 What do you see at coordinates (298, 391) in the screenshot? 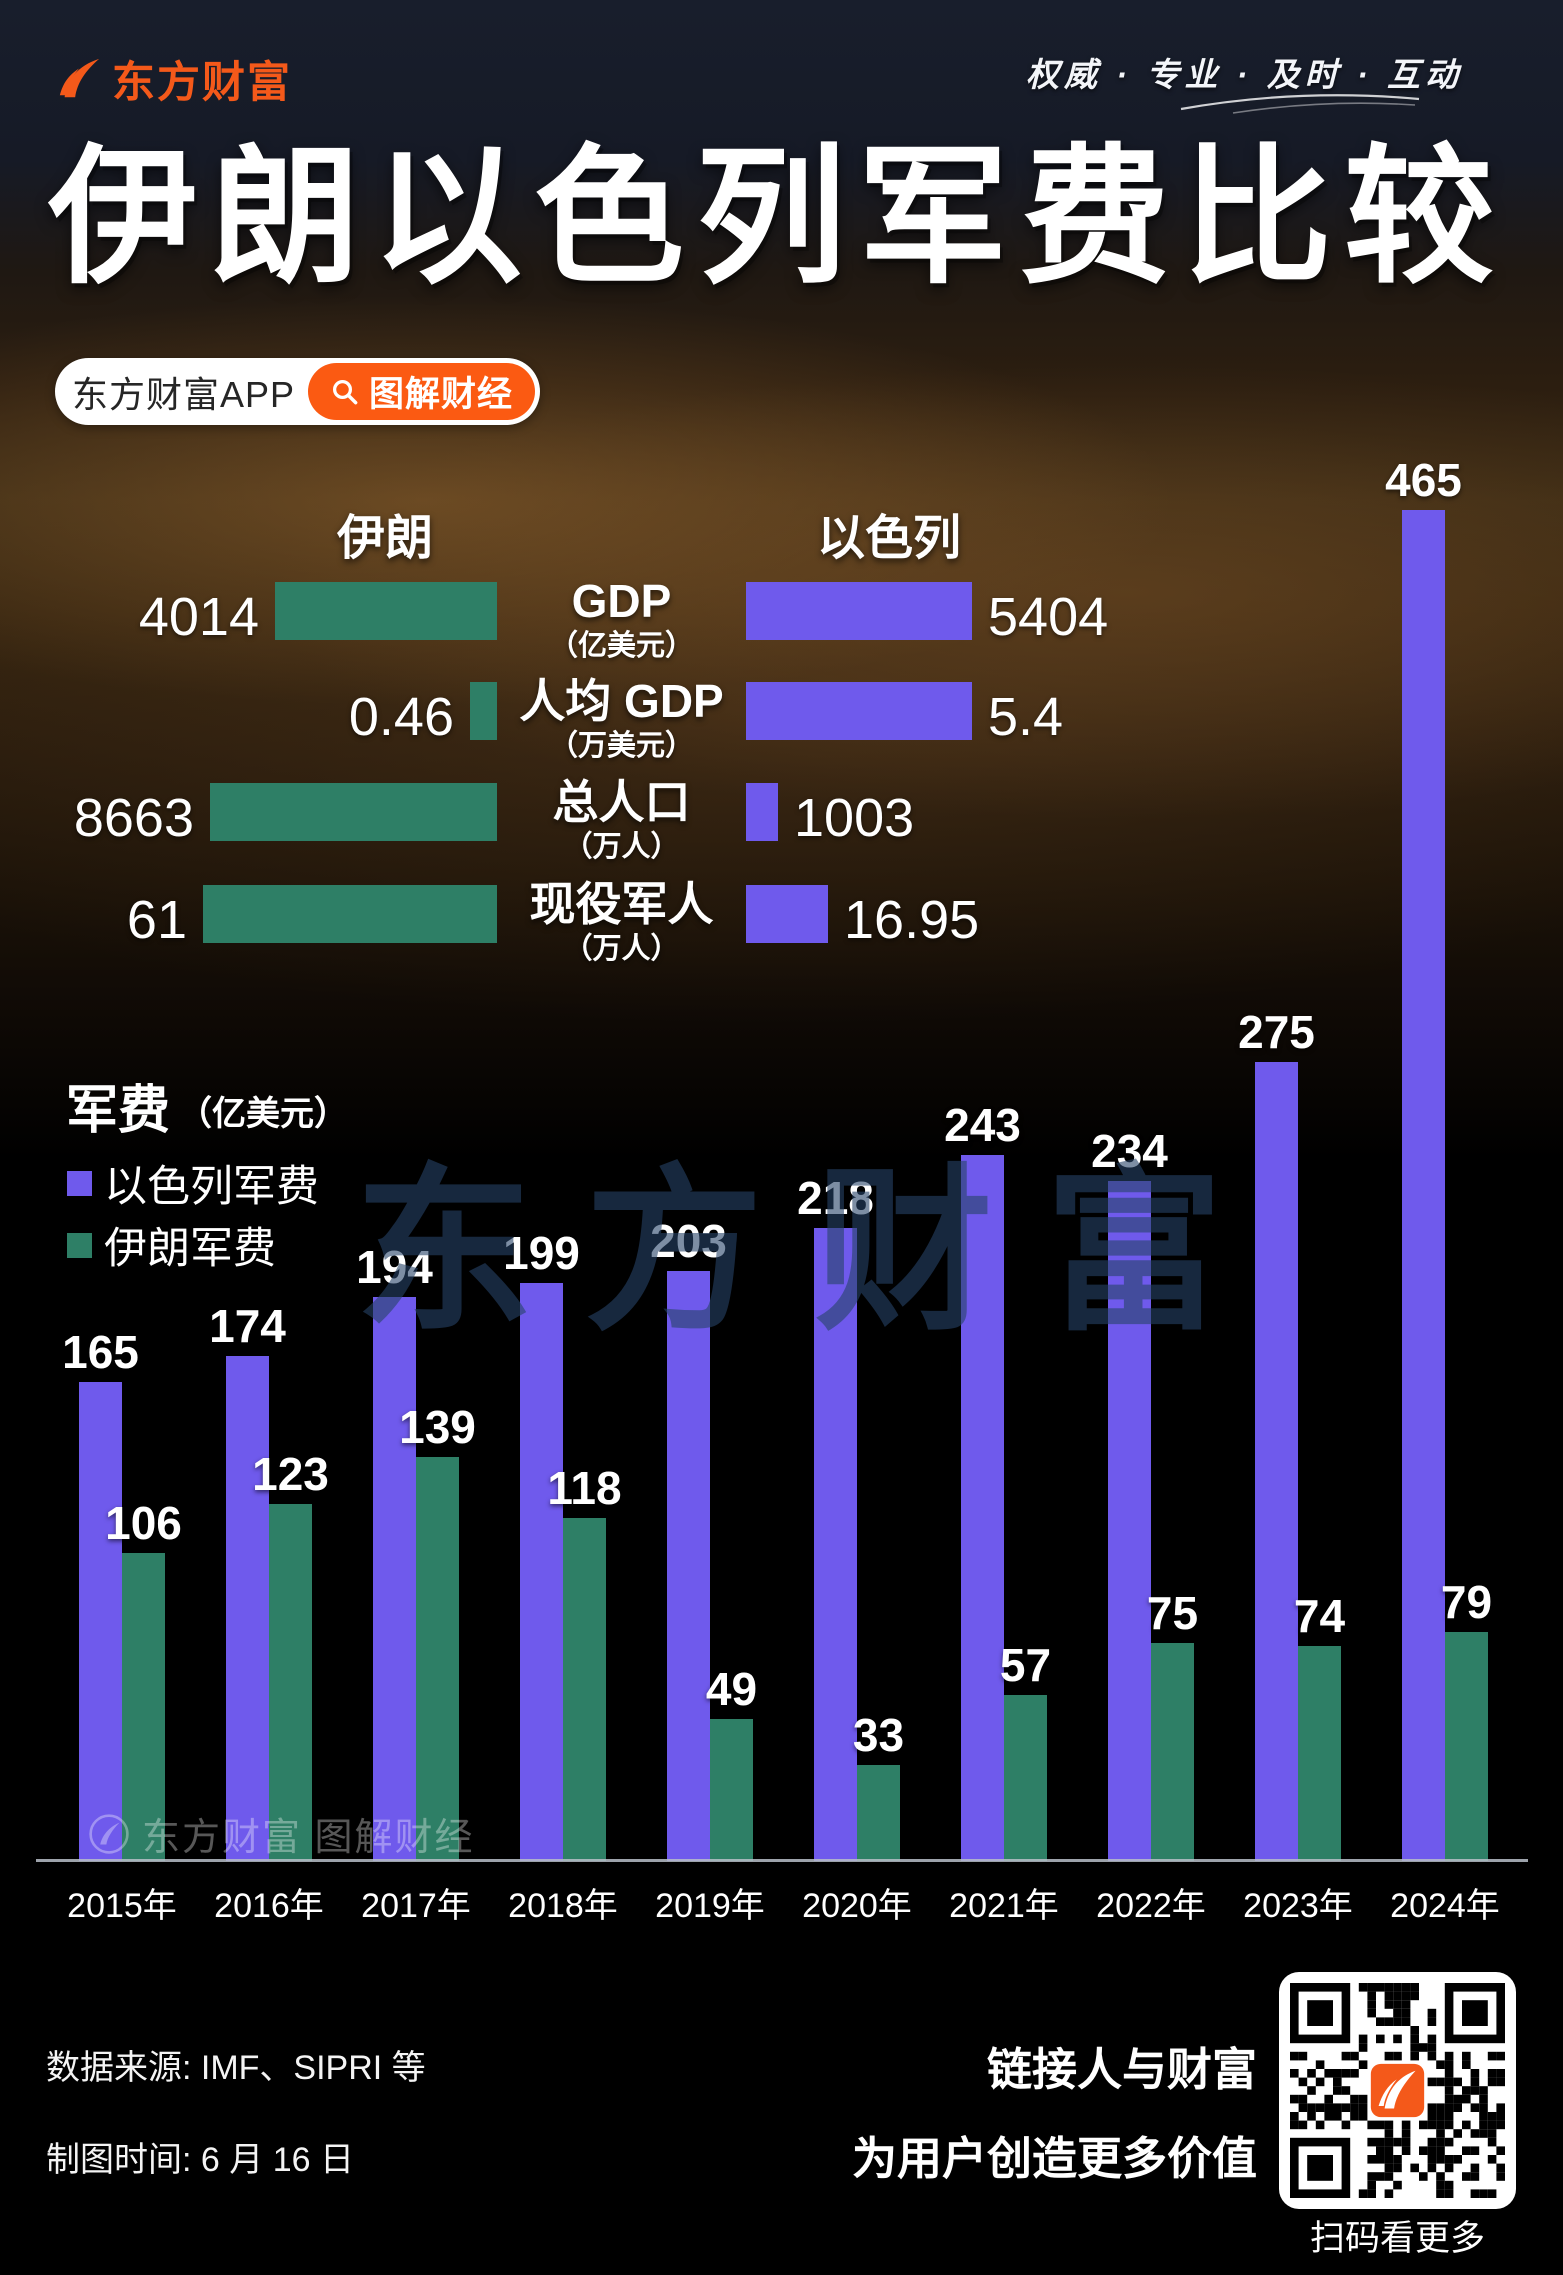
I see `app-promo-pill: 东方财富APP 图解财经` at bounding box center [298, 391].